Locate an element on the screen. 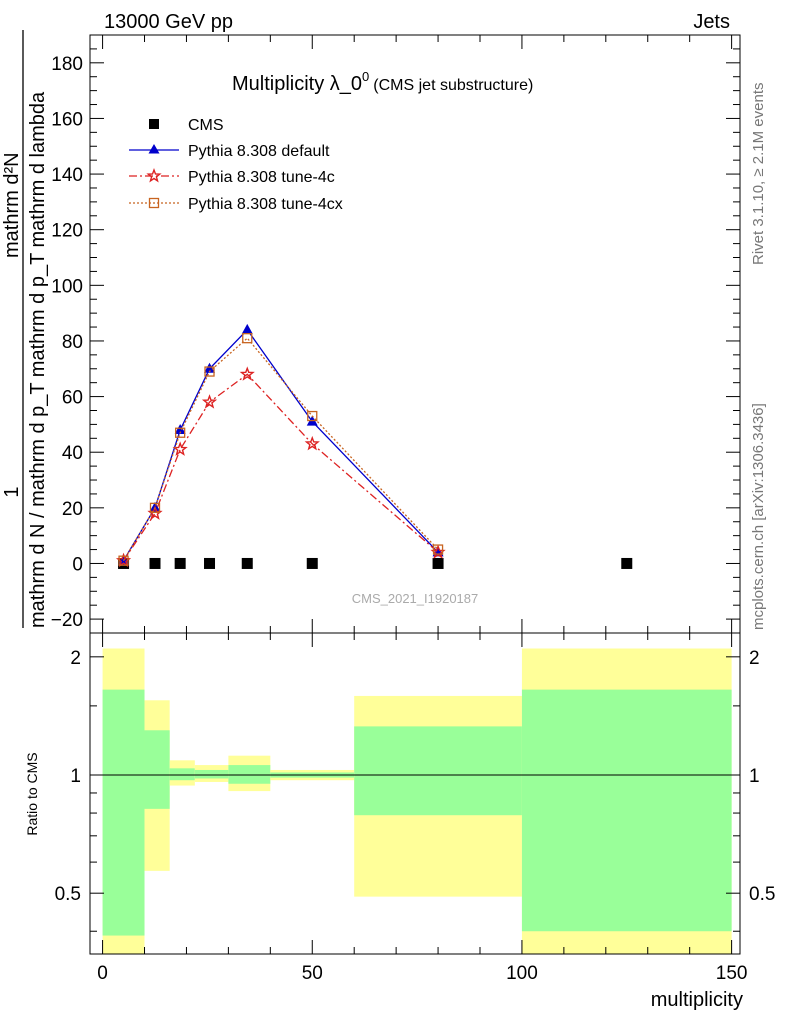 The image size is (786, 1029). y-tick-label: 40 is located at coordinates (72, 453).